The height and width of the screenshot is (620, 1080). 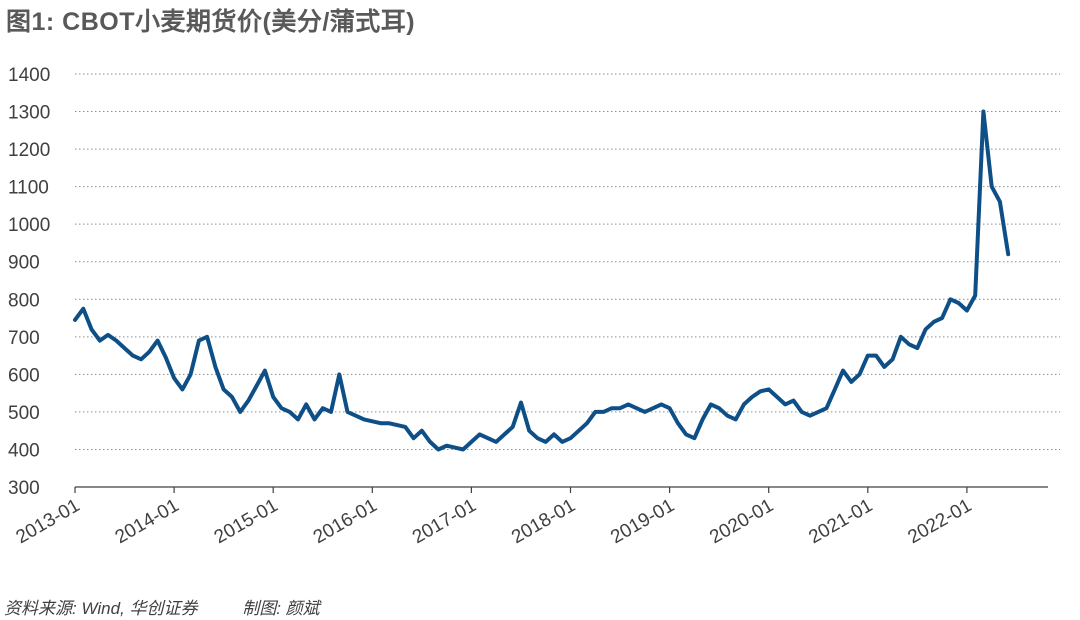 What do you see at coordinates (29, 75) in the screenshot?
I see `y-tick-label: 1400` at bounding box center [29, 75].